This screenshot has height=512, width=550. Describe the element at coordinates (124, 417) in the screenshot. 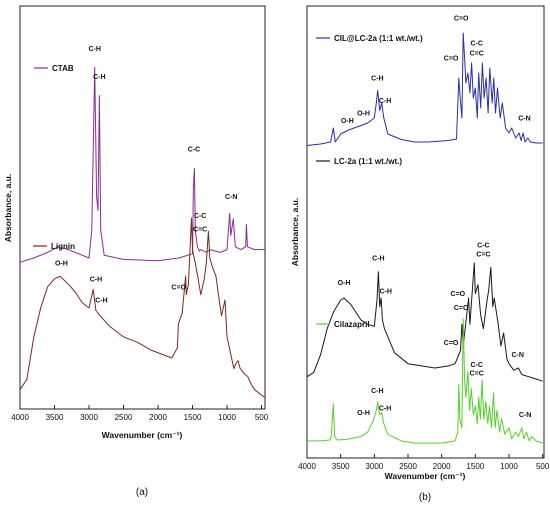

I see `panel-a-x-tick-label: 2500` at that location.